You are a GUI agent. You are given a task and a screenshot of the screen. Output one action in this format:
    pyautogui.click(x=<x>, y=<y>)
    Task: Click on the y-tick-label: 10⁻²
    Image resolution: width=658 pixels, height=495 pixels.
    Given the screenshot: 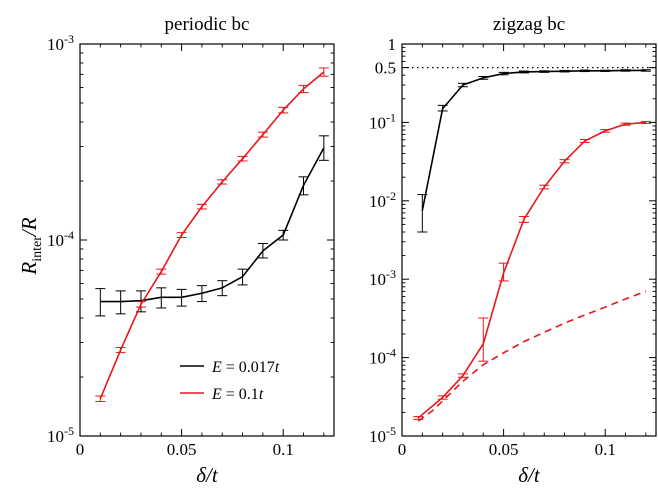 What is the action you would take?
    pyautogui.click(x=382, y=200)
    